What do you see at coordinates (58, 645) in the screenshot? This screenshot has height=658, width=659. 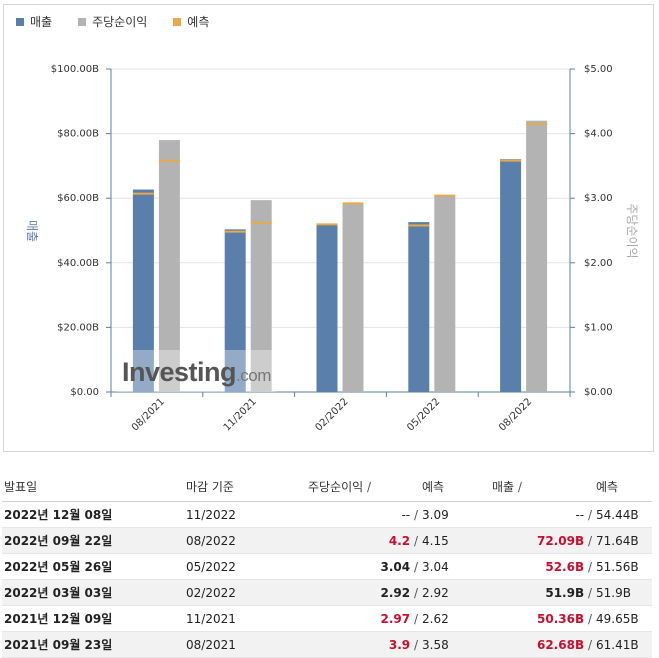 I see `date-cell-value: 2021년 09월 23일` at bounding box center [58, 645].